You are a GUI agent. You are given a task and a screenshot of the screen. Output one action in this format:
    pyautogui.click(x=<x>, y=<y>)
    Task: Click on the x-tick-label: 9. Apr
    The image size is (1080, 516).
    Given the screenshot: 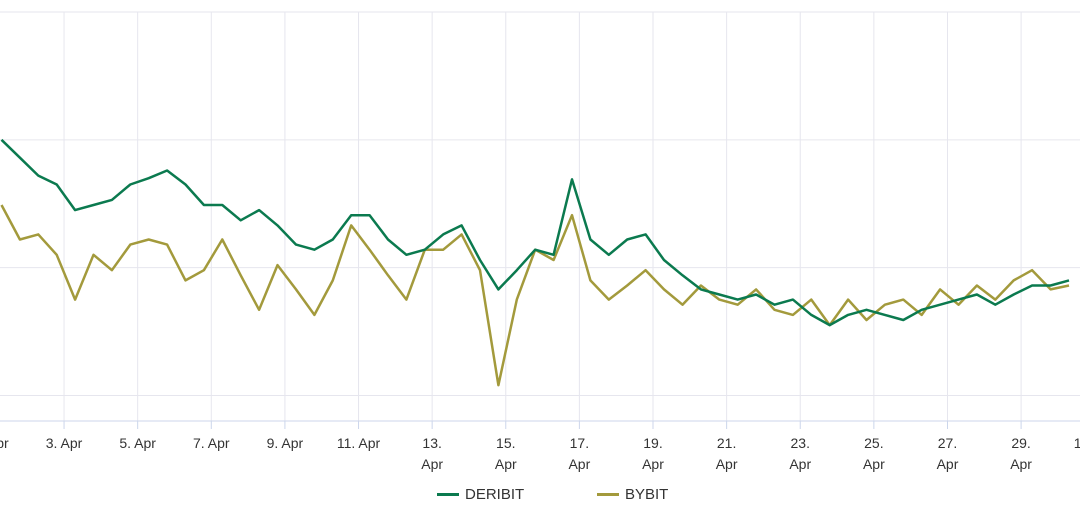 What is the action you would take?
    pyautogui.click(x=285, y=443)
    